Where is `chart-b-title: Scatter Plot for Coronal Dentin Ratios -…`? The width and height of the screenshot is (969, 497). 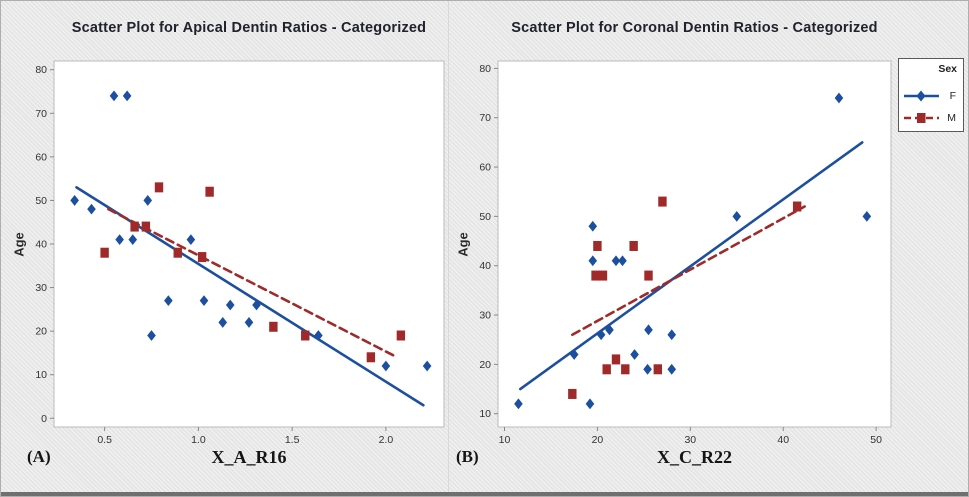
chart-b-title: Scatter Plot for Coronal Dentin Ratios -… is located at coordinates (694, 28).